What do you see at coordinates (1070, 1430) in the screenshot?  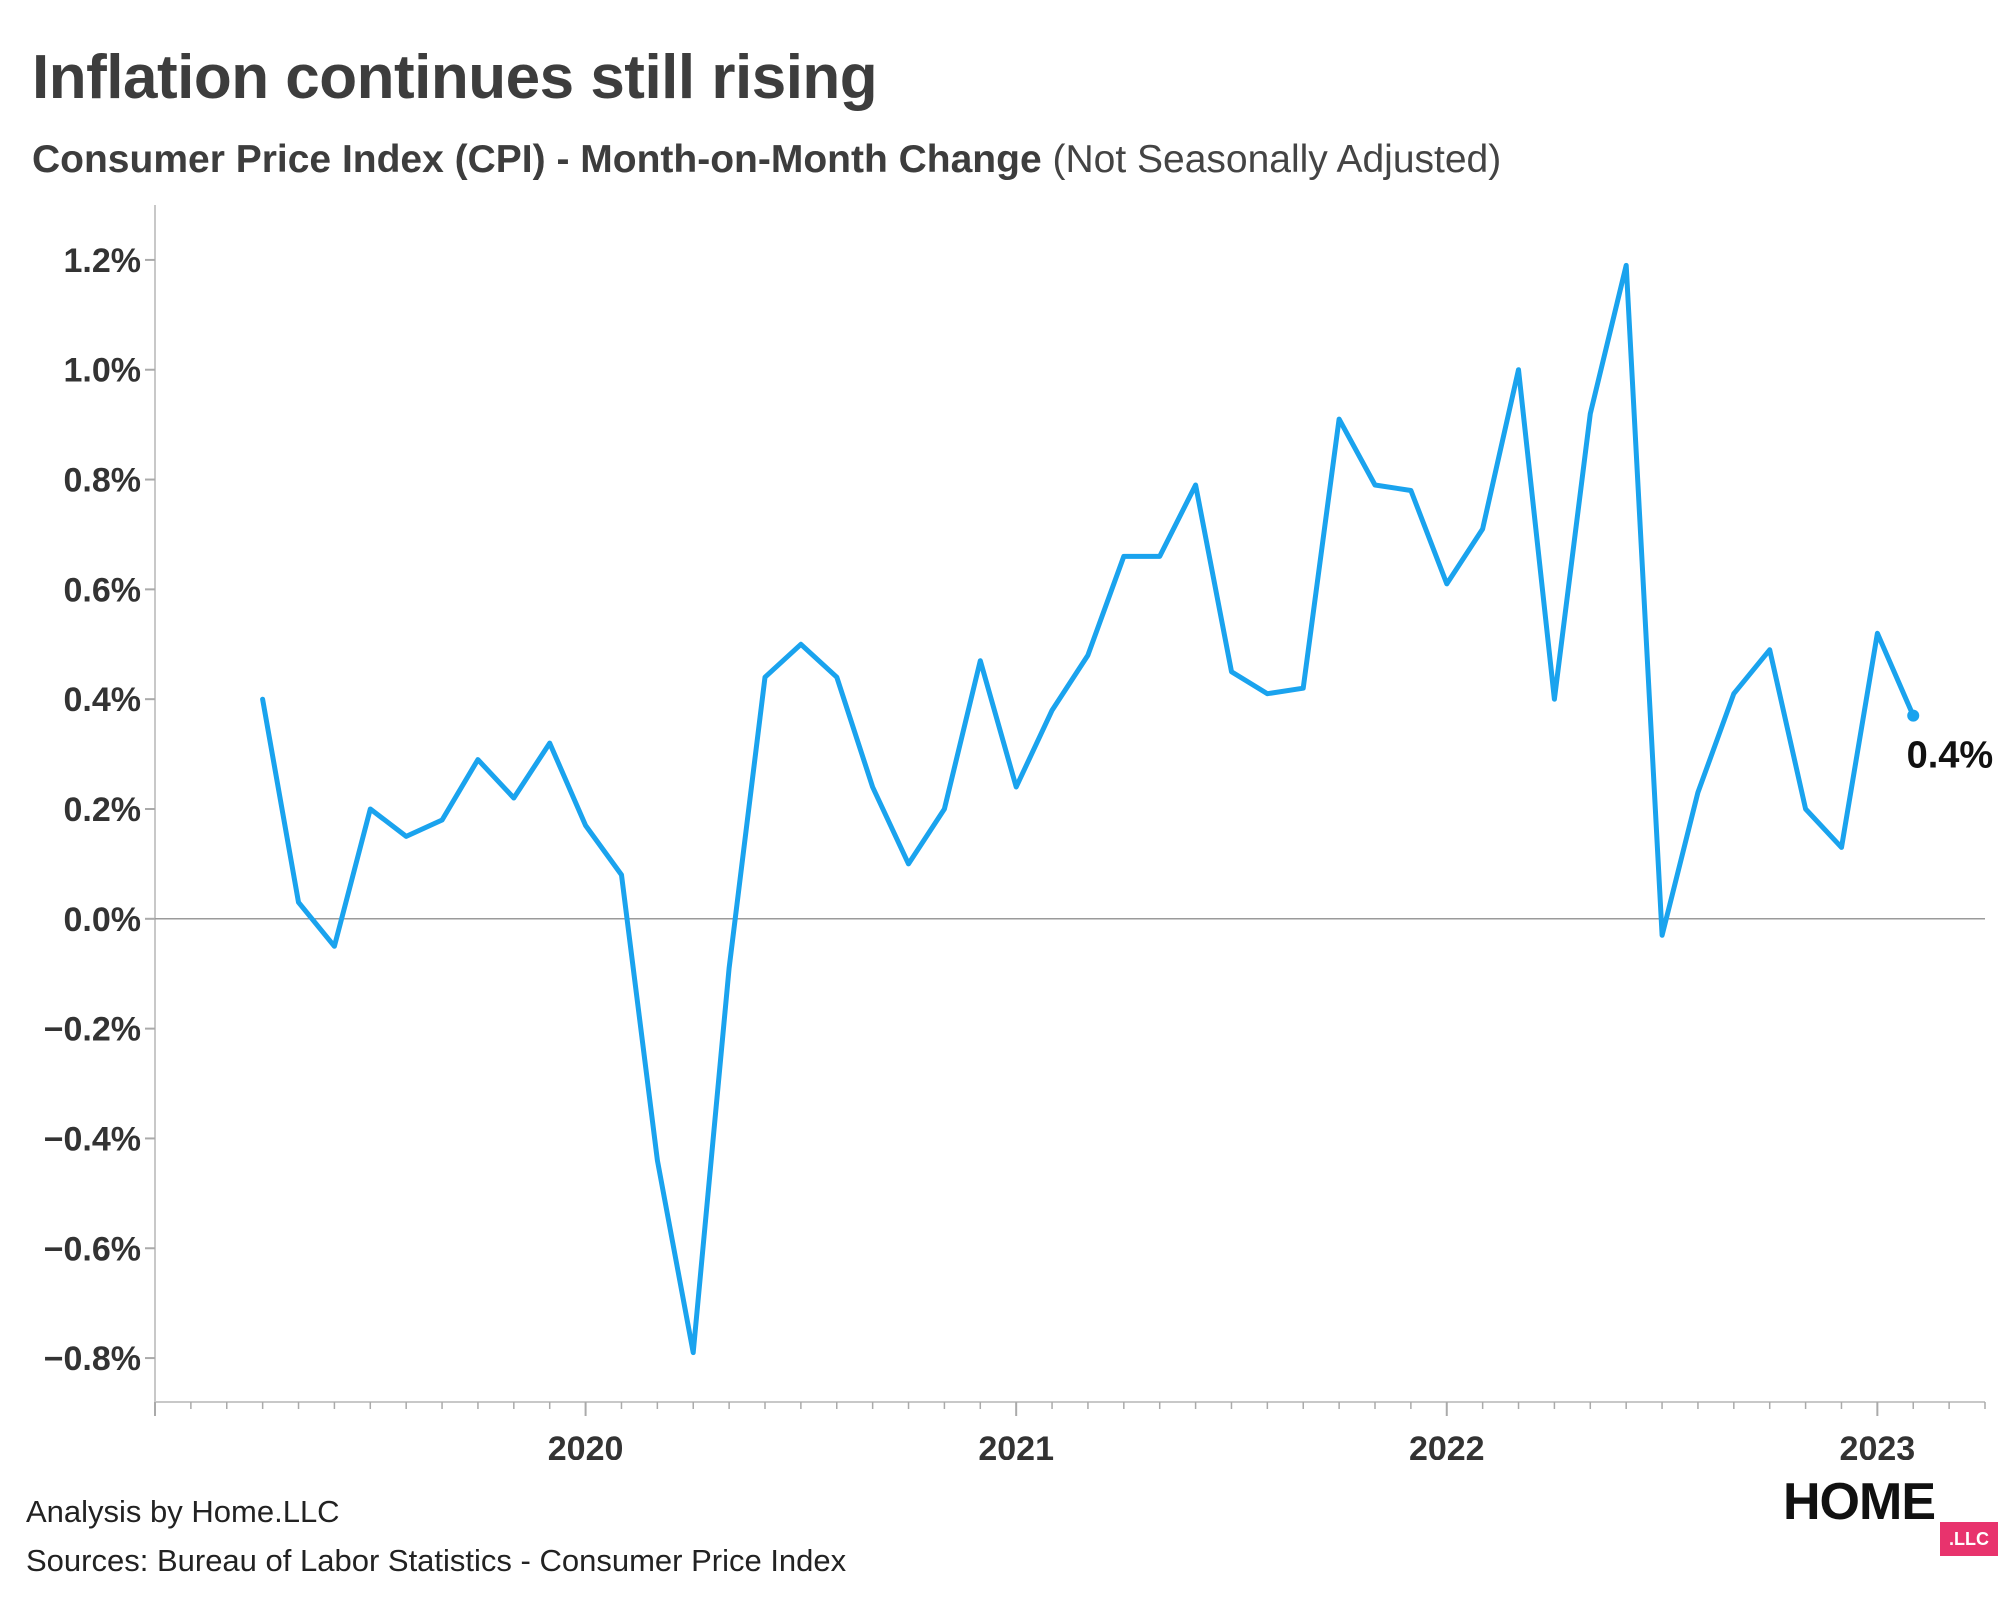 I see `x-axis: 2020 2021 2022 2023` at bounding box center [1070, 1430].